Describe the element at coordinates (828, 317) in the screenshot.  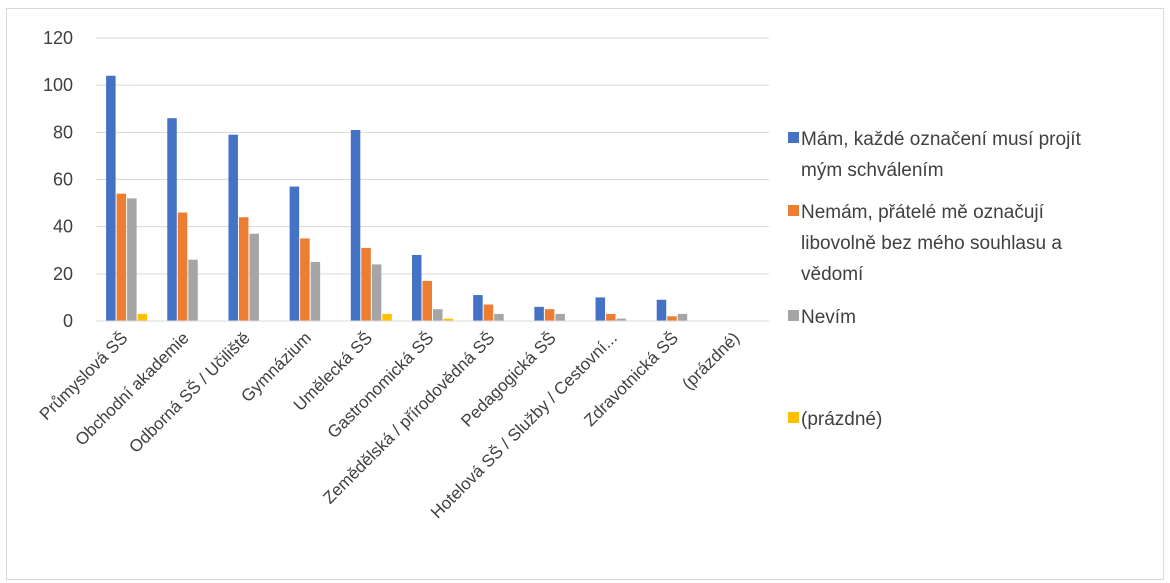
I see `legend-label: Nevím` at that location.